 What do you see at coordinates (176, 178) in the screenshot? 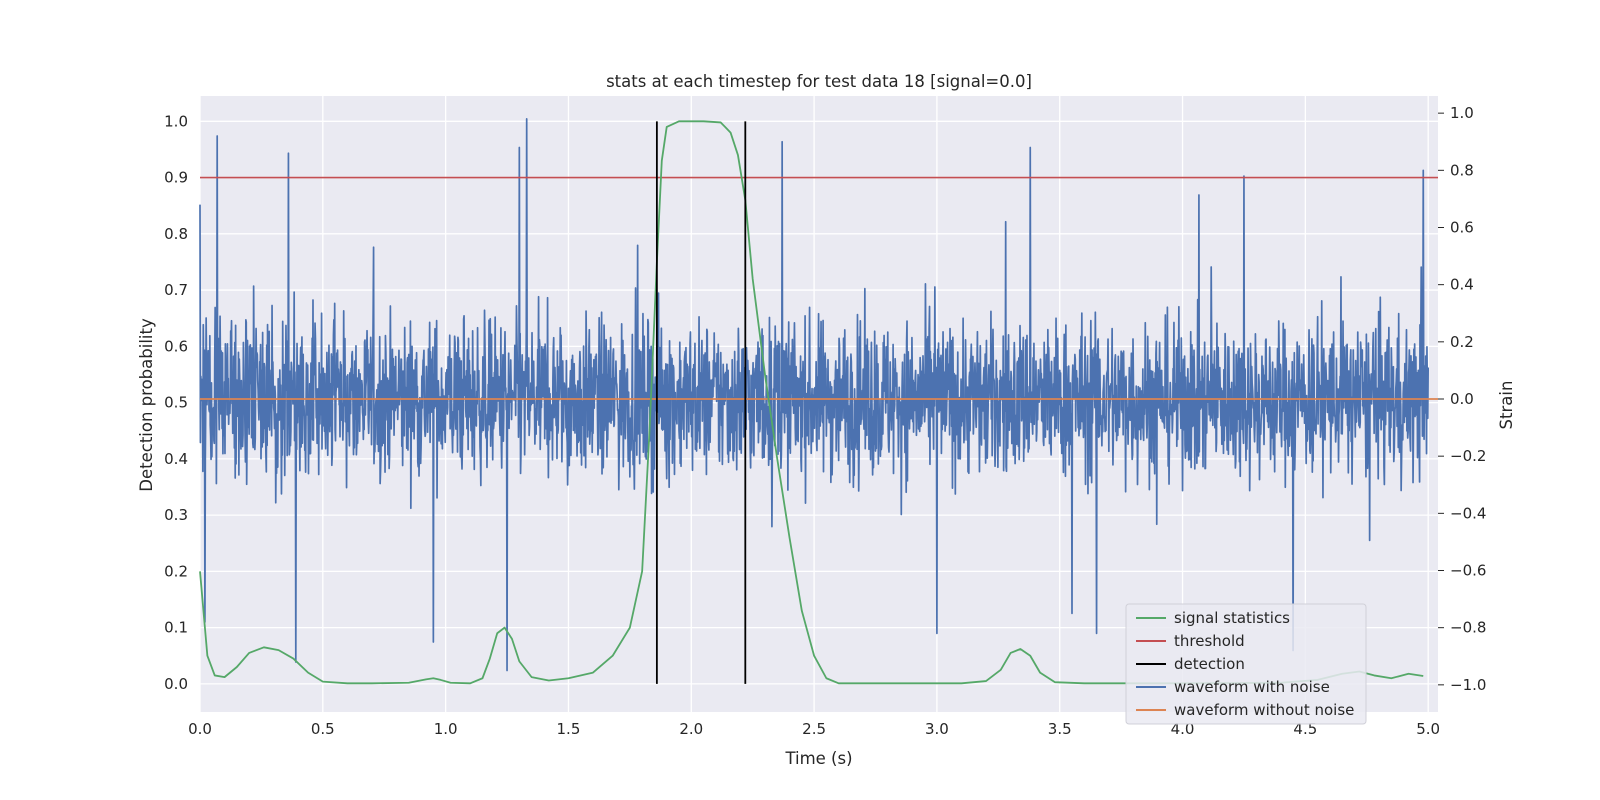
I see `left-y-tick-label: 0.9` at bounding box center [176, 178].